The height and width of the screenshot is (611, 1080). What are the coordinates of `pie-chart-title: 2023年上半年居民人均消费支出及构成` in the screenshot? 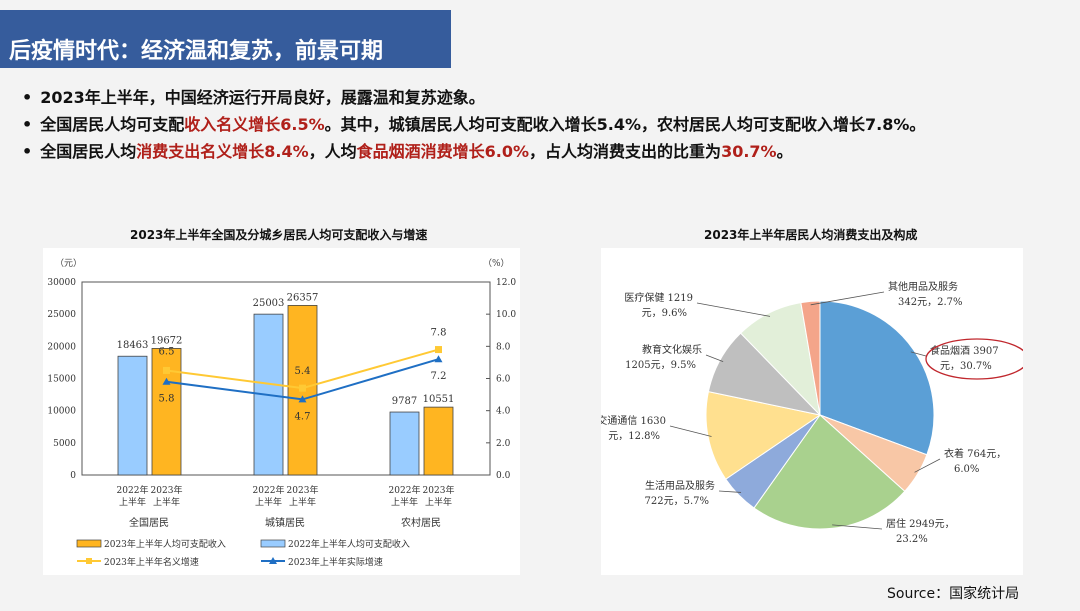 It's located at (811, 235).